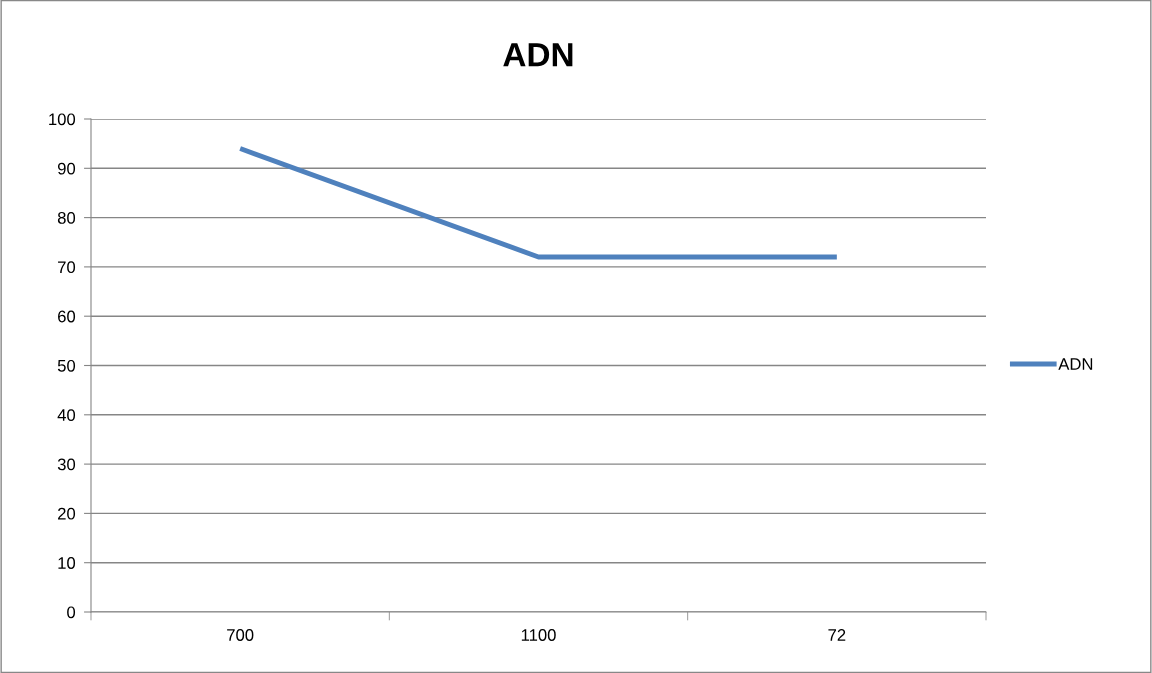 The image size is (1152, 673). What do you see at coordinates (71, 612) in the screenshot?
I see `y-tick-label: 0` at bounding box center [71, 612].